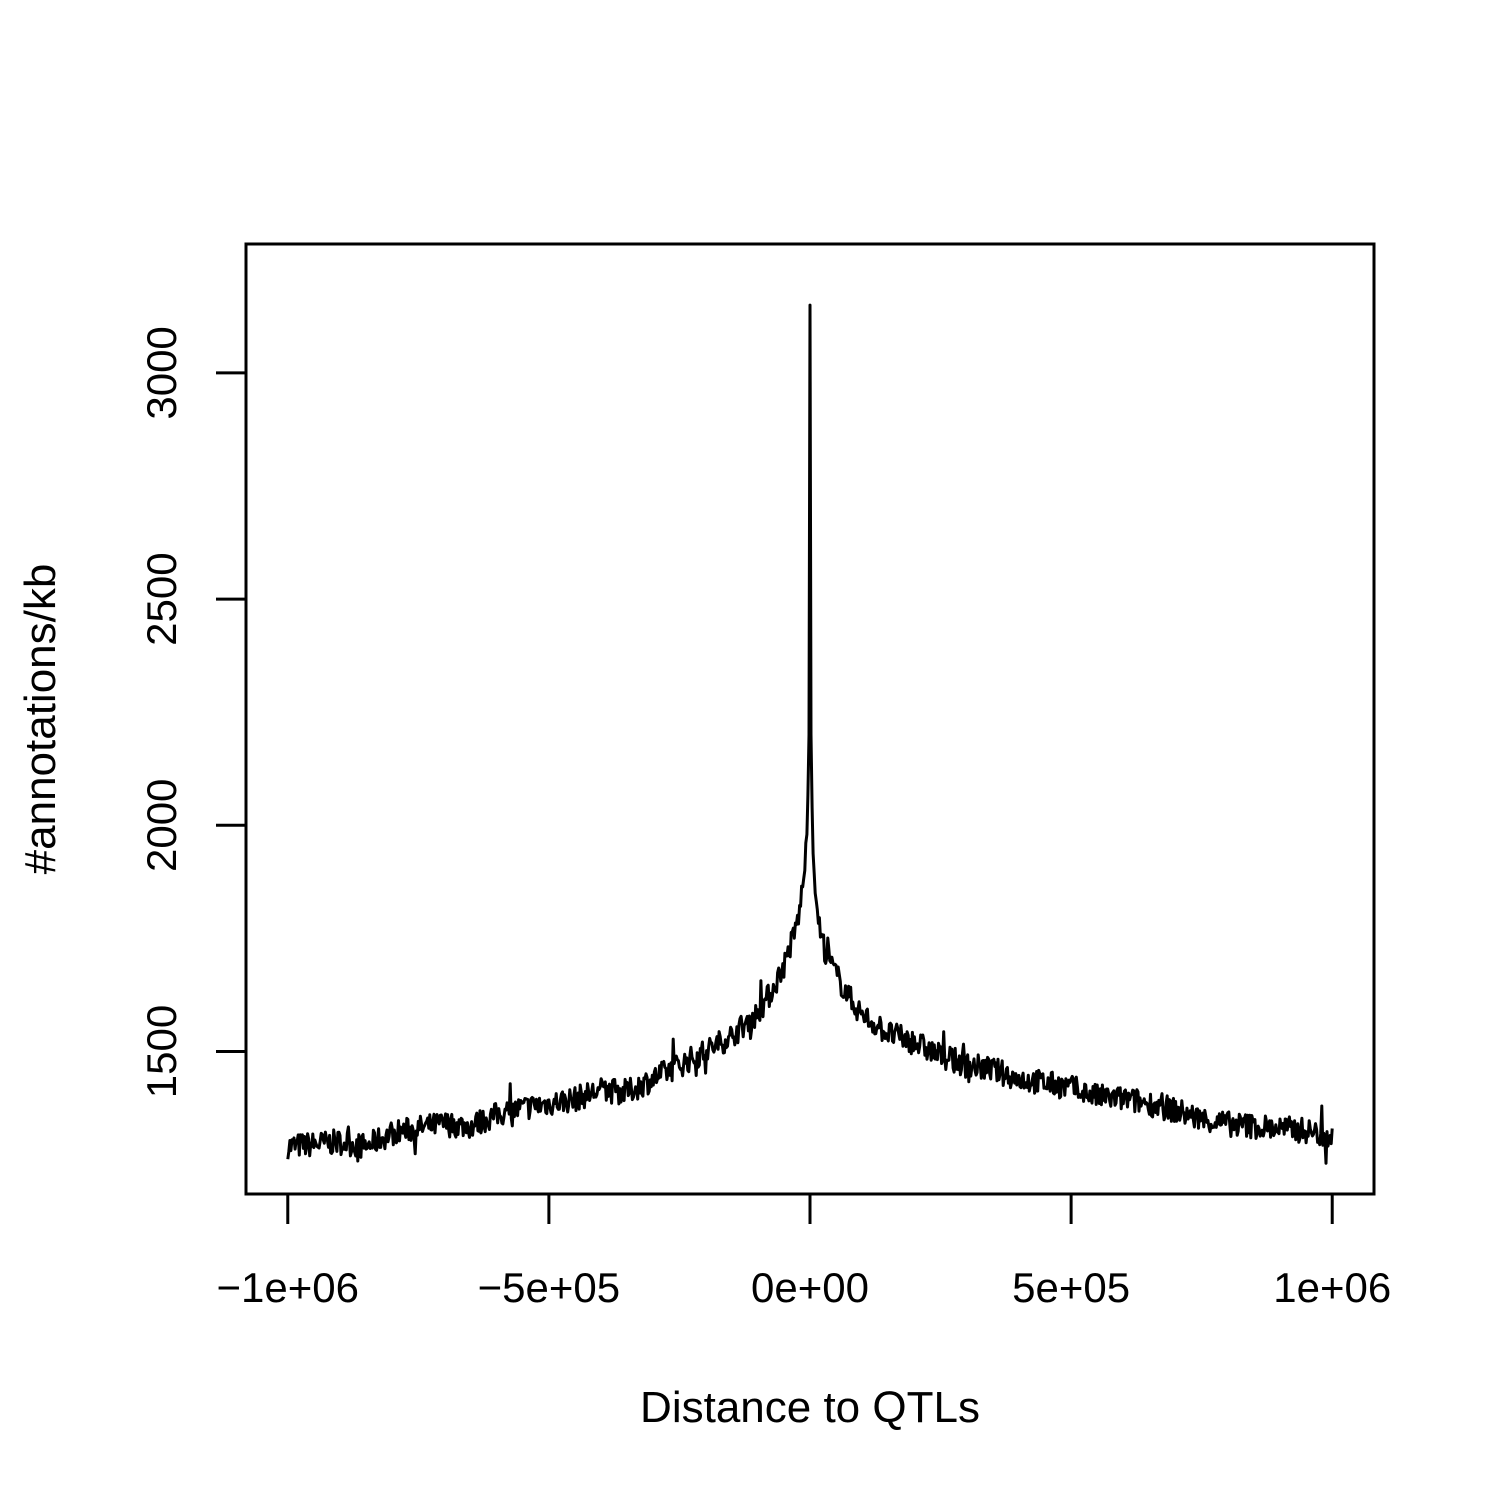 This screenshot has width=1500, height=1500. I want to click on x-tick-label: −5e+05, so click(549, 1287).